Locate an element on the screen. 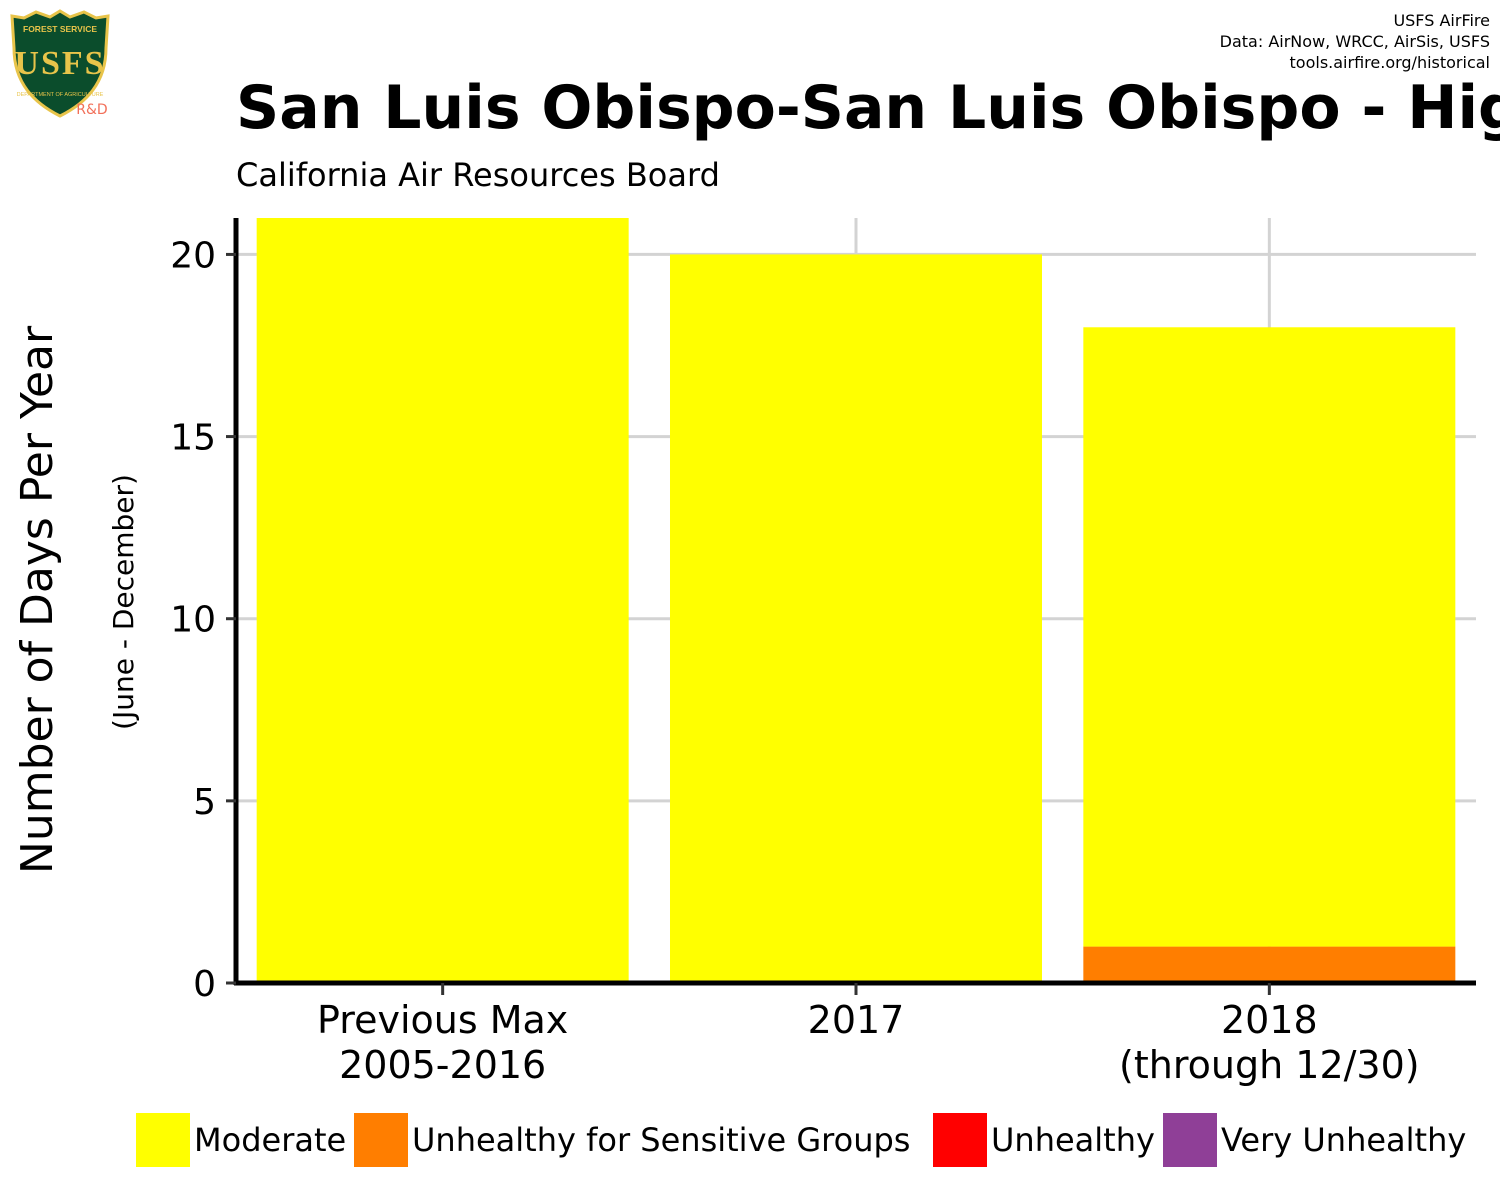  y-tick-label: 15 is located at coordinates (193, 438).